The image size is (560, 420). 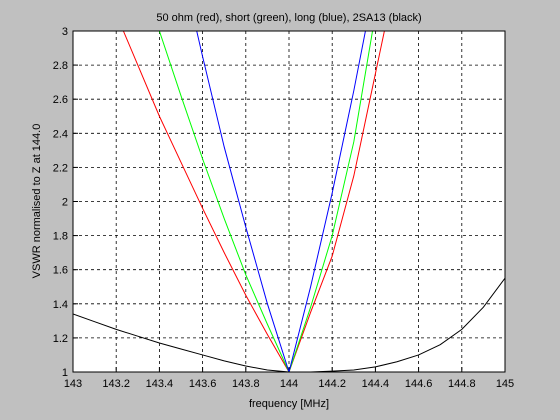 I want to click on x-tick-label: 143.2, so click(x=116, y=384).